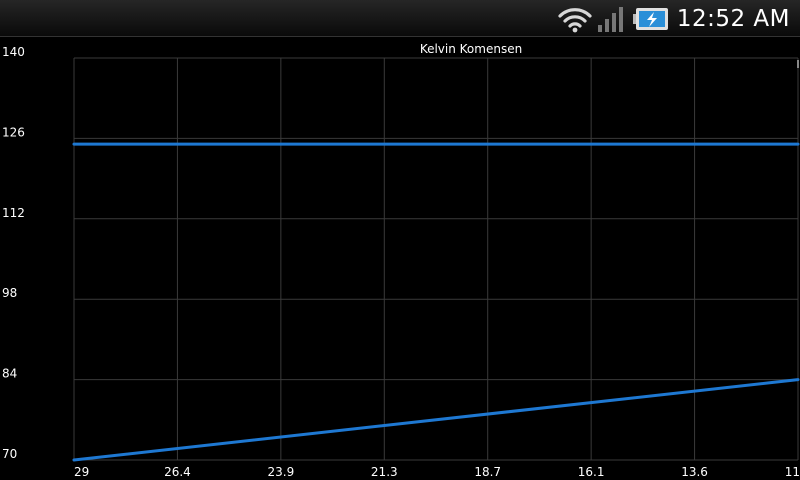 The width and height of the screenshot is (800, 480). What do you see at coordinates (9, 293) in the screenshot?
I see `y-tick-label: 98` at bounding box center [9, 293].